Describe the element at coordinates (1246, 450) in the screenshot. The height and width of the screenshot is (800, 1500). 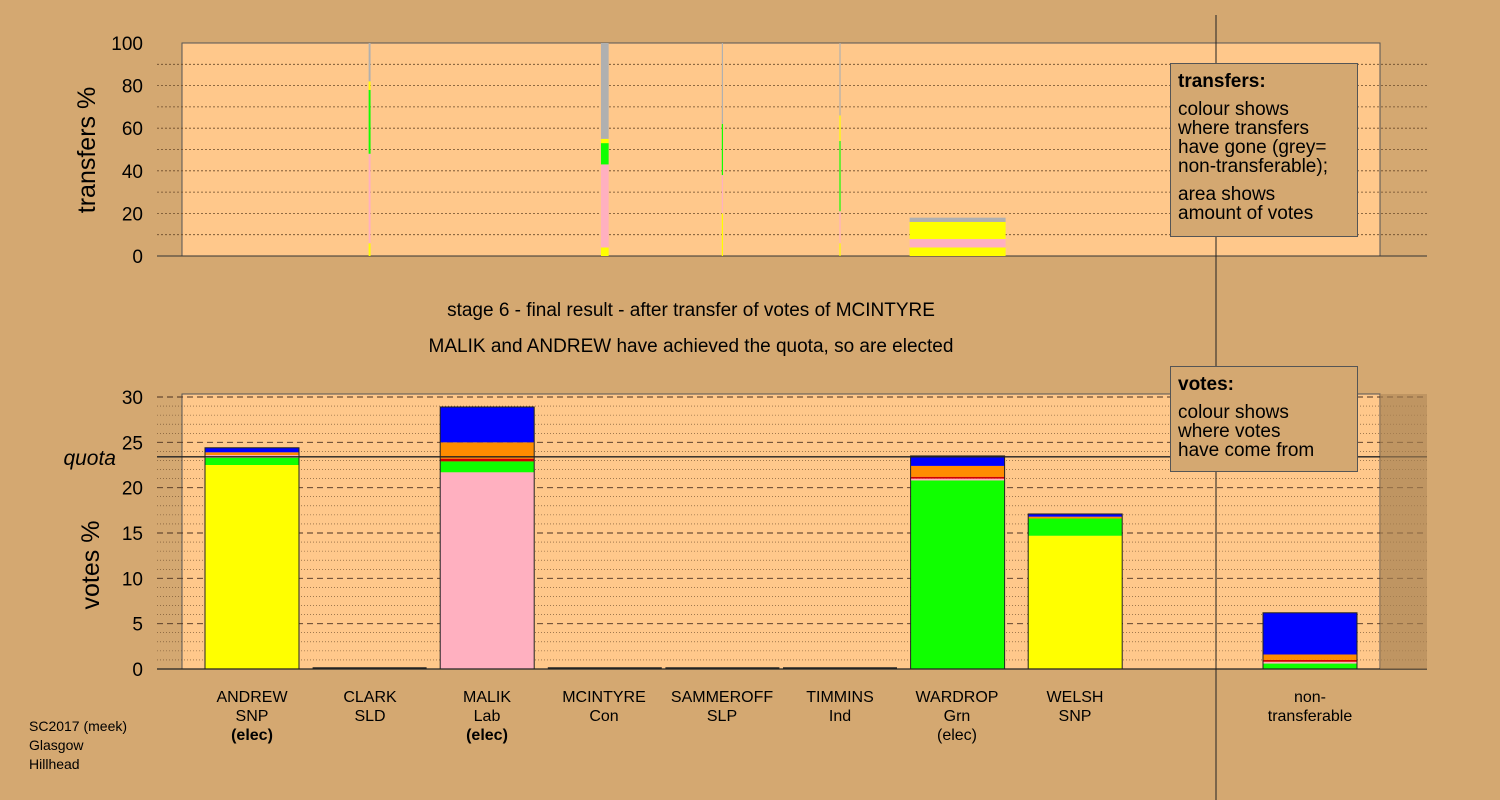
I see `legend-line: have come from` at that location.